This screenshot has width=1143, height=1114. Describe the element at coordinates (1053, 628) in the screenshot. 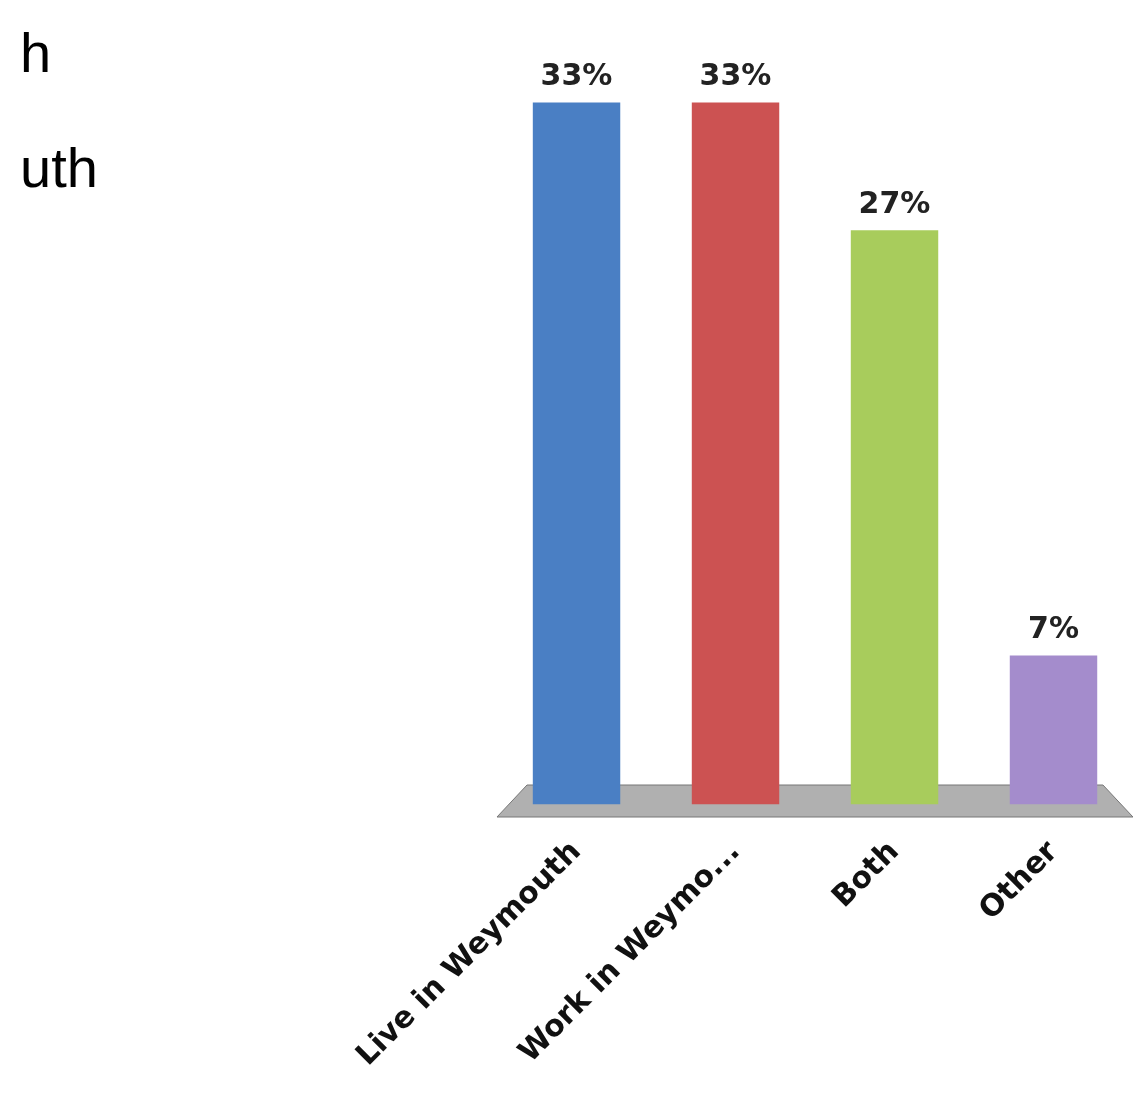

I see `data-label: 7%` at that location.